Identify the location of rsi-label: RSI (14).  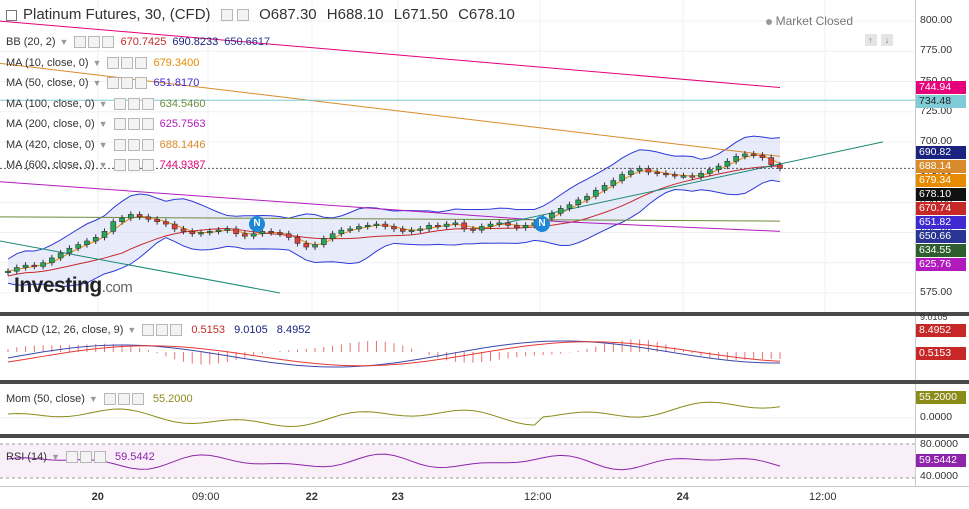
(26, 457).